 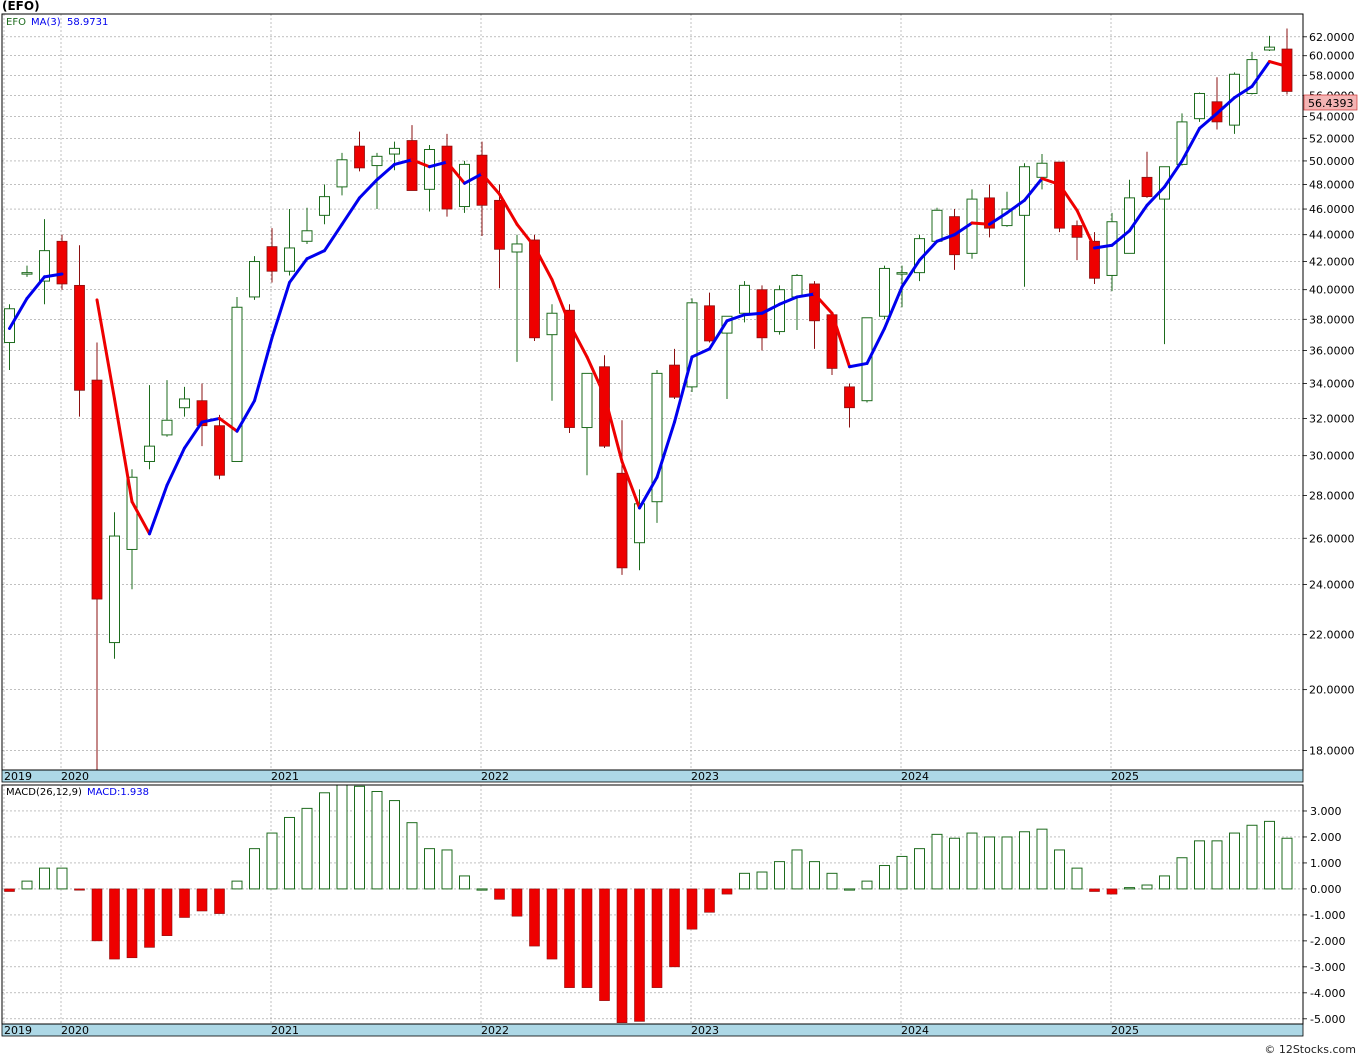 I want to click on x-tick-label: 2019, so click(x=18, y=776).